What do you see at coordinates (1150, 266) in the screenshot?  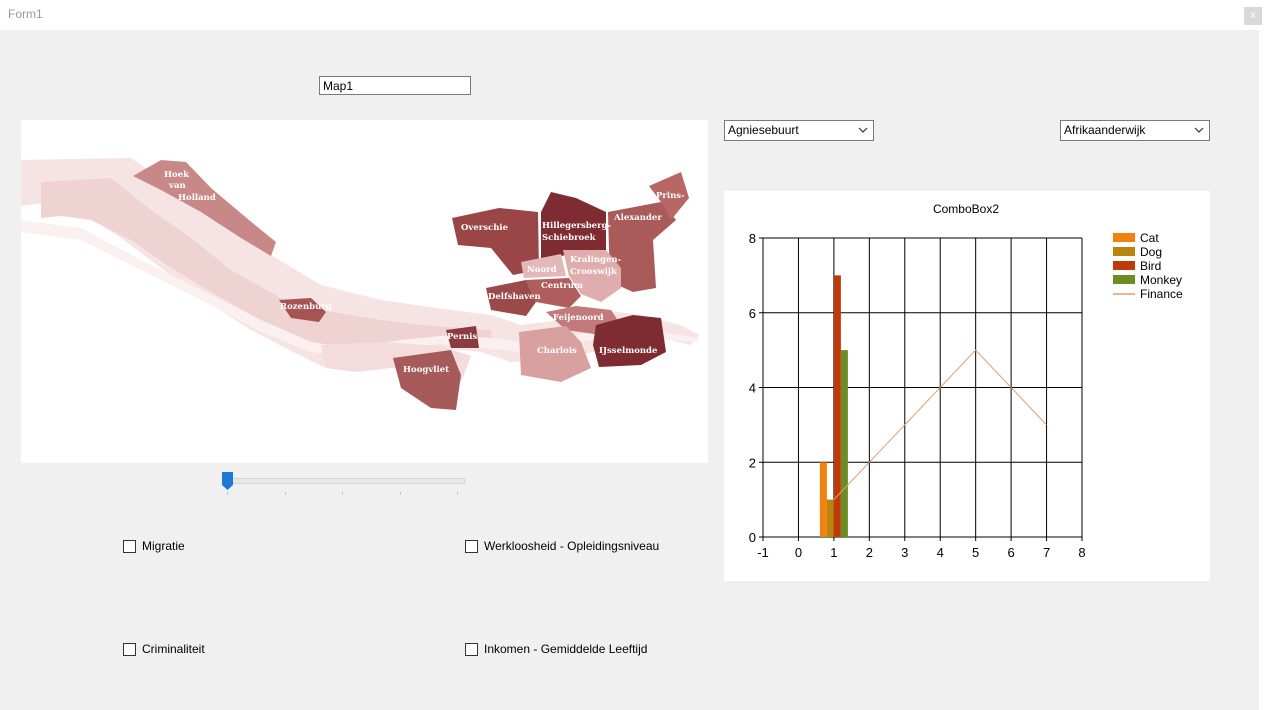 I see `legend-label: Bird` at bounding box center [1150, 266].